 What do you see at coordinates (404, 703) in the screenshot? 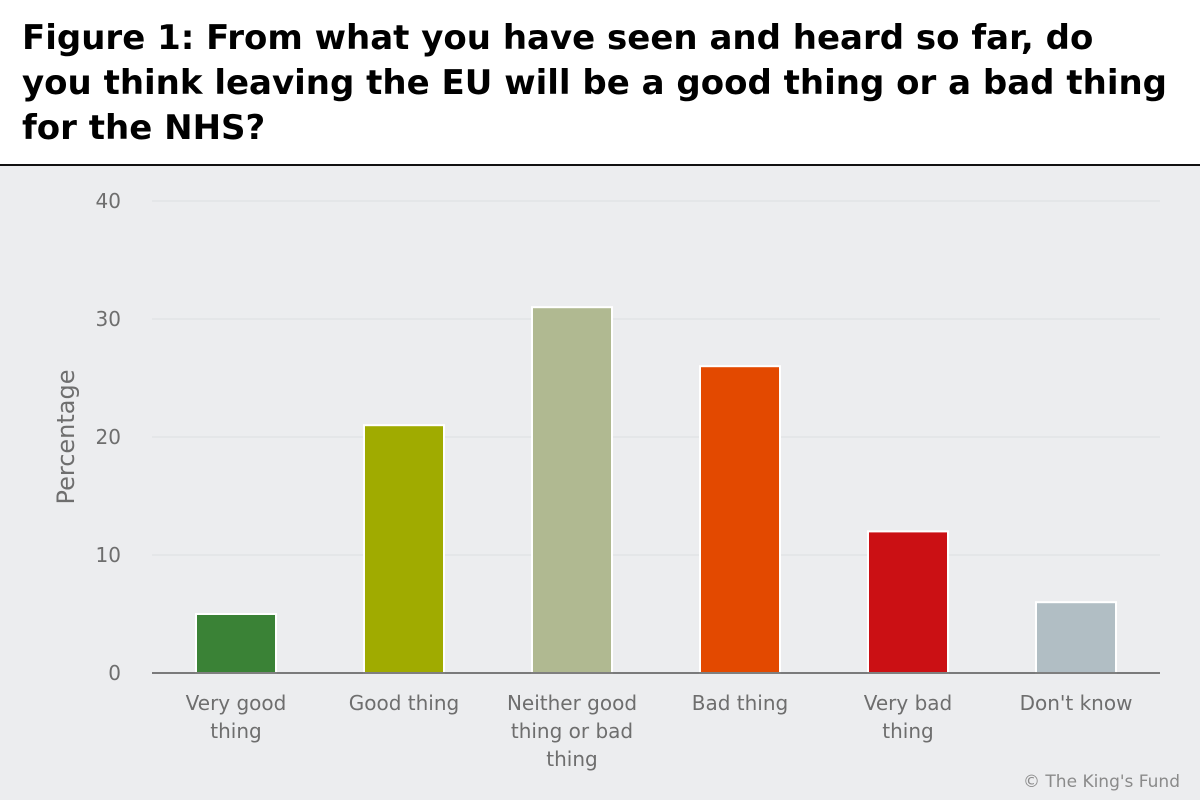
I see `x-category-label-1: Good thing` at bounding box center [404, 703].